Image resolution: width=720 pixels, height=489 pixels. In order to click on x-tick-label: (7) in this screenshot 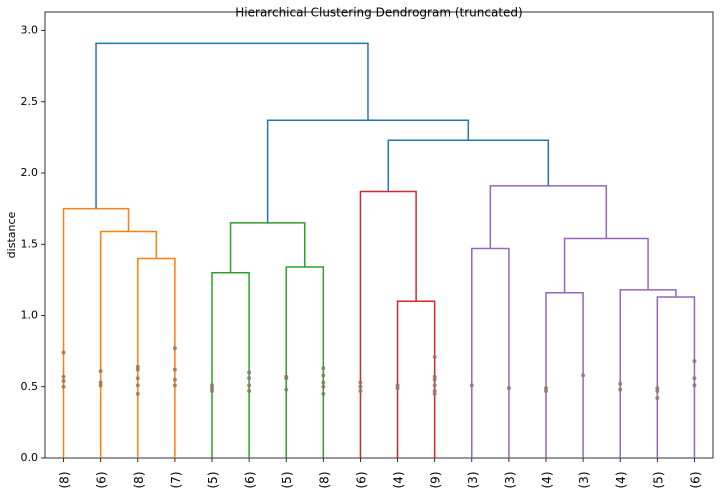, I will do `click(176, 480)`.